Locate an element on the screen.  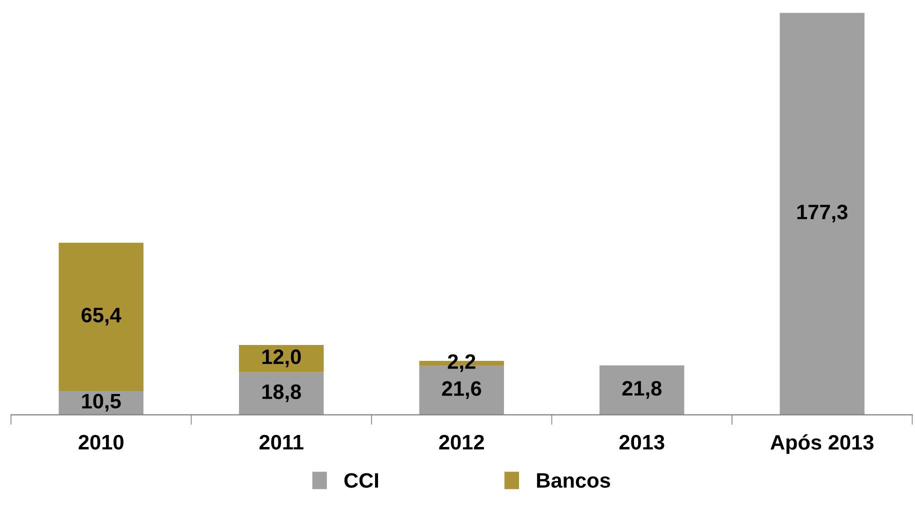
x-tick-label: 2012 is located at coordinates (461, 442).